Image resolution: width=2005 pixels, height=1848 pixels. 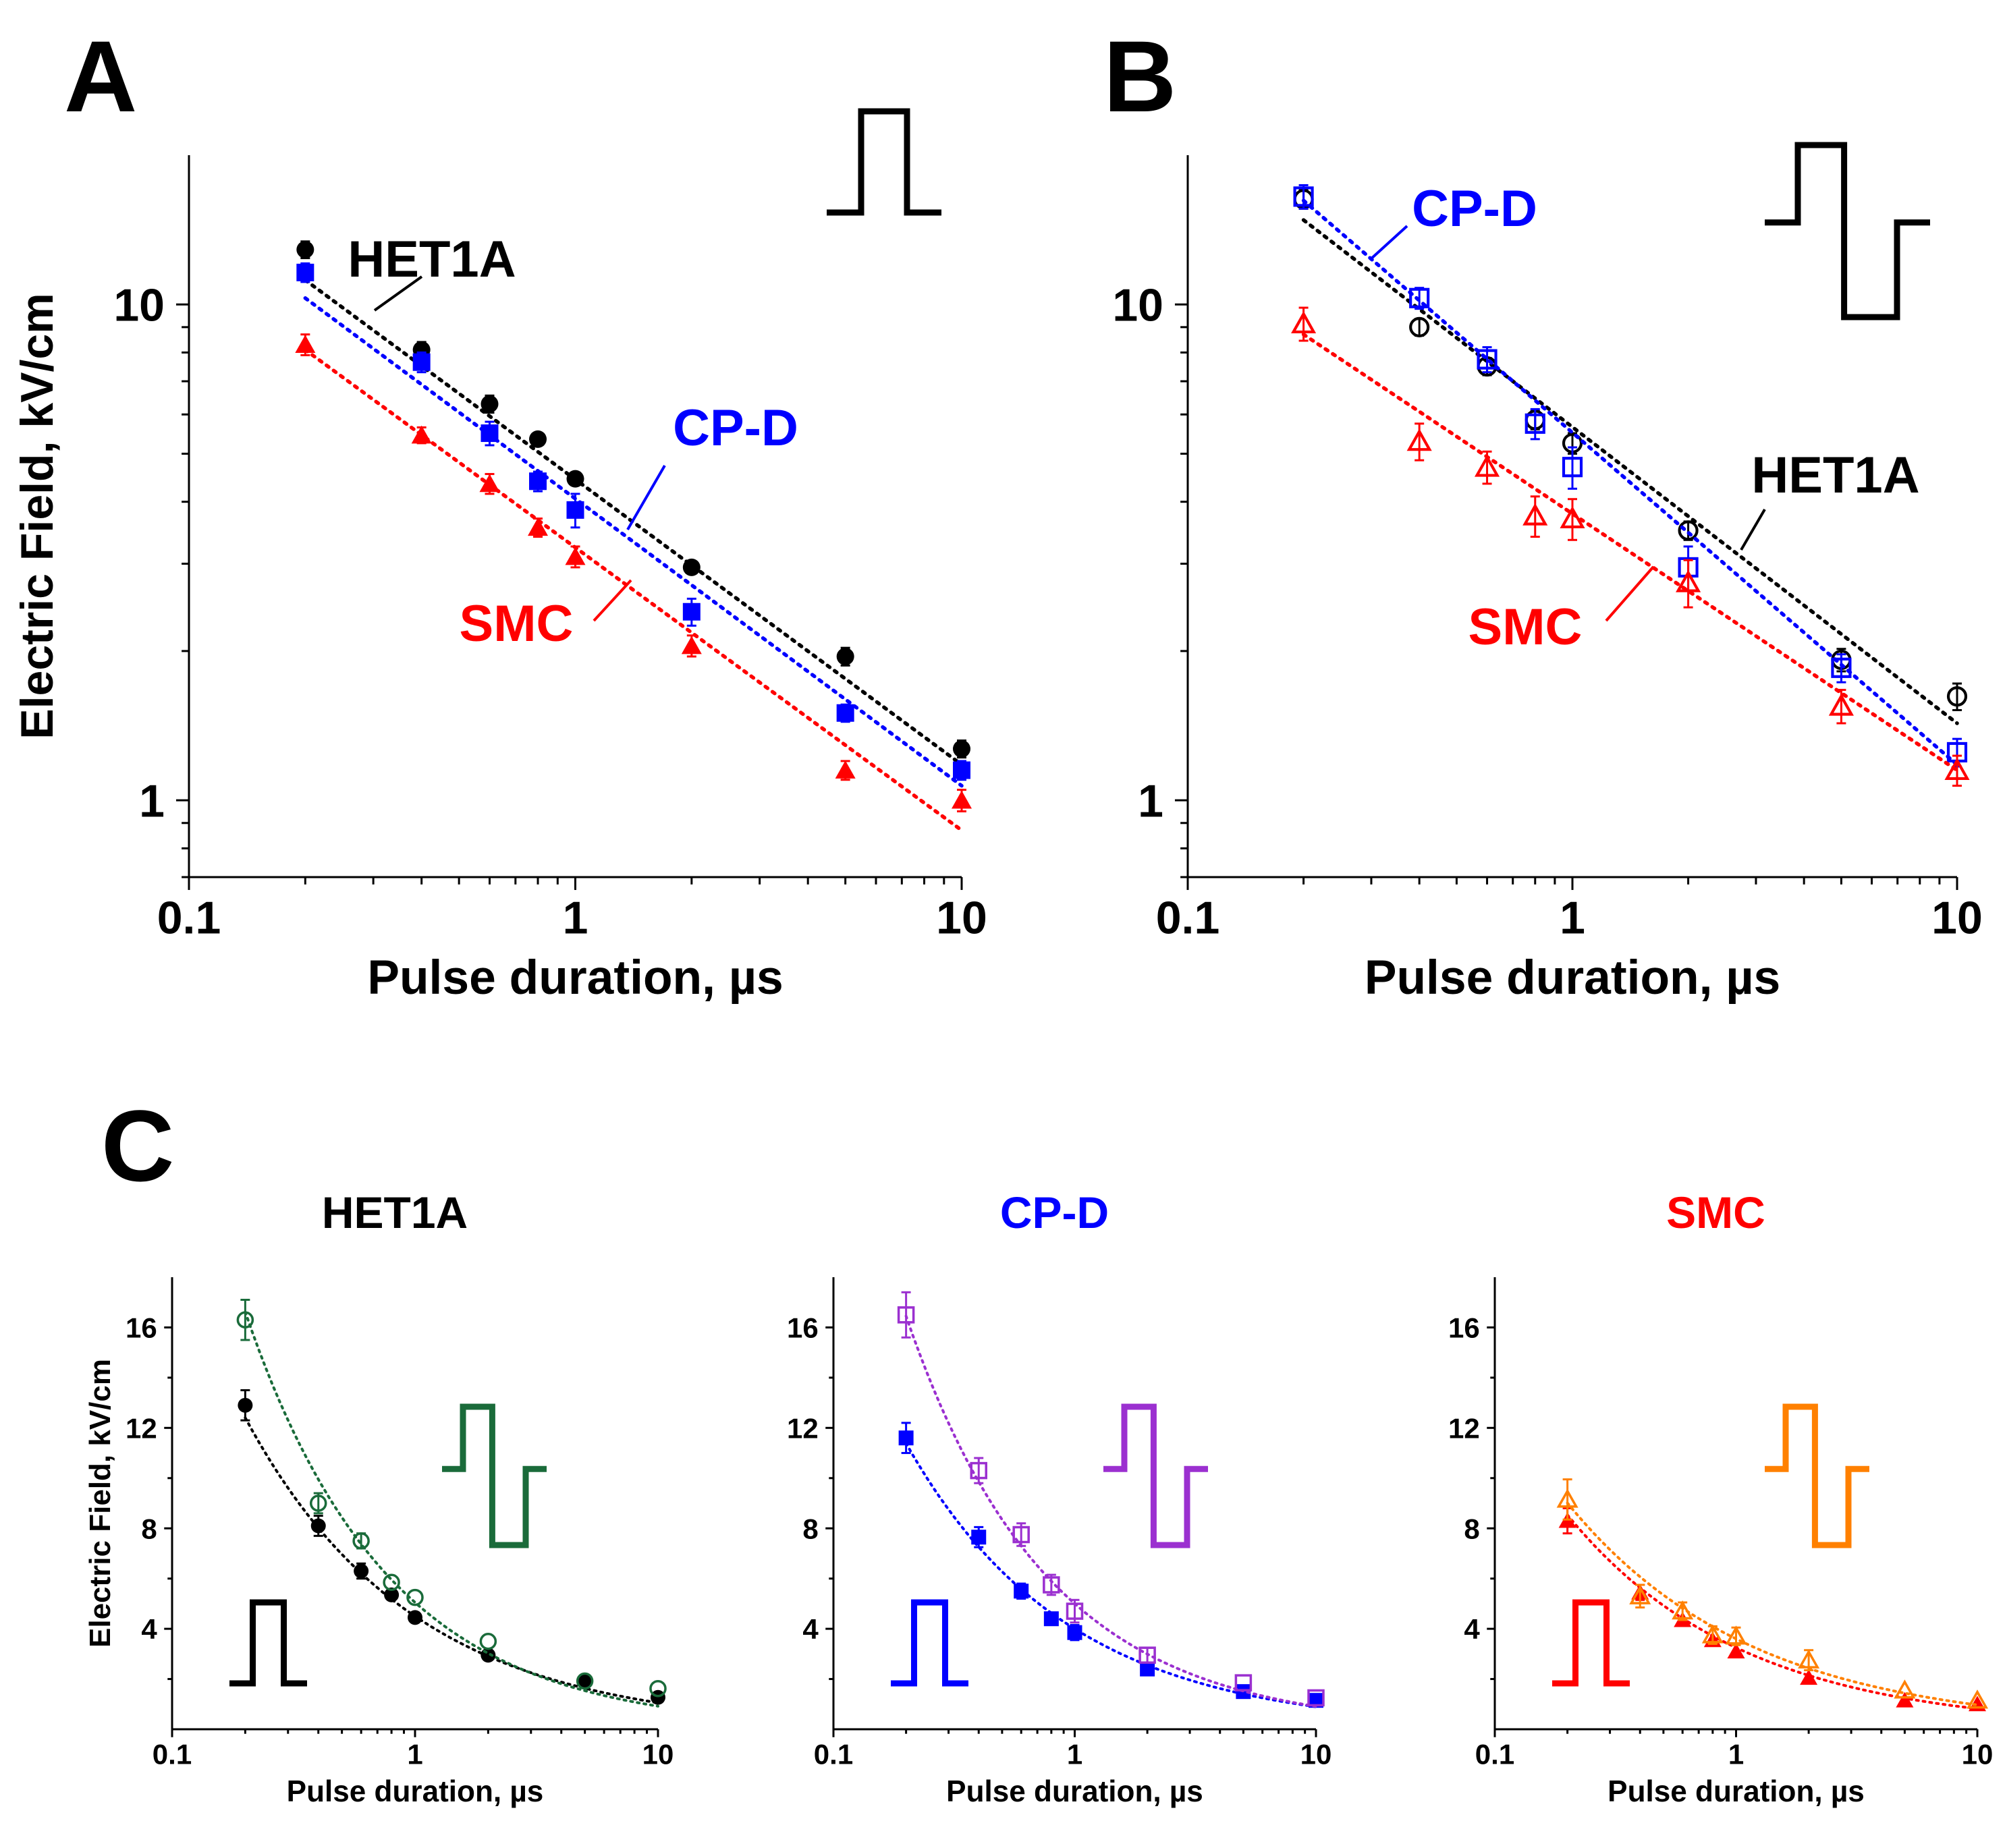 What do you see at coordinates (1835, 475) in the screenshot?
I see `series-annotation: HET1A` at bounding box center [1835, 475].